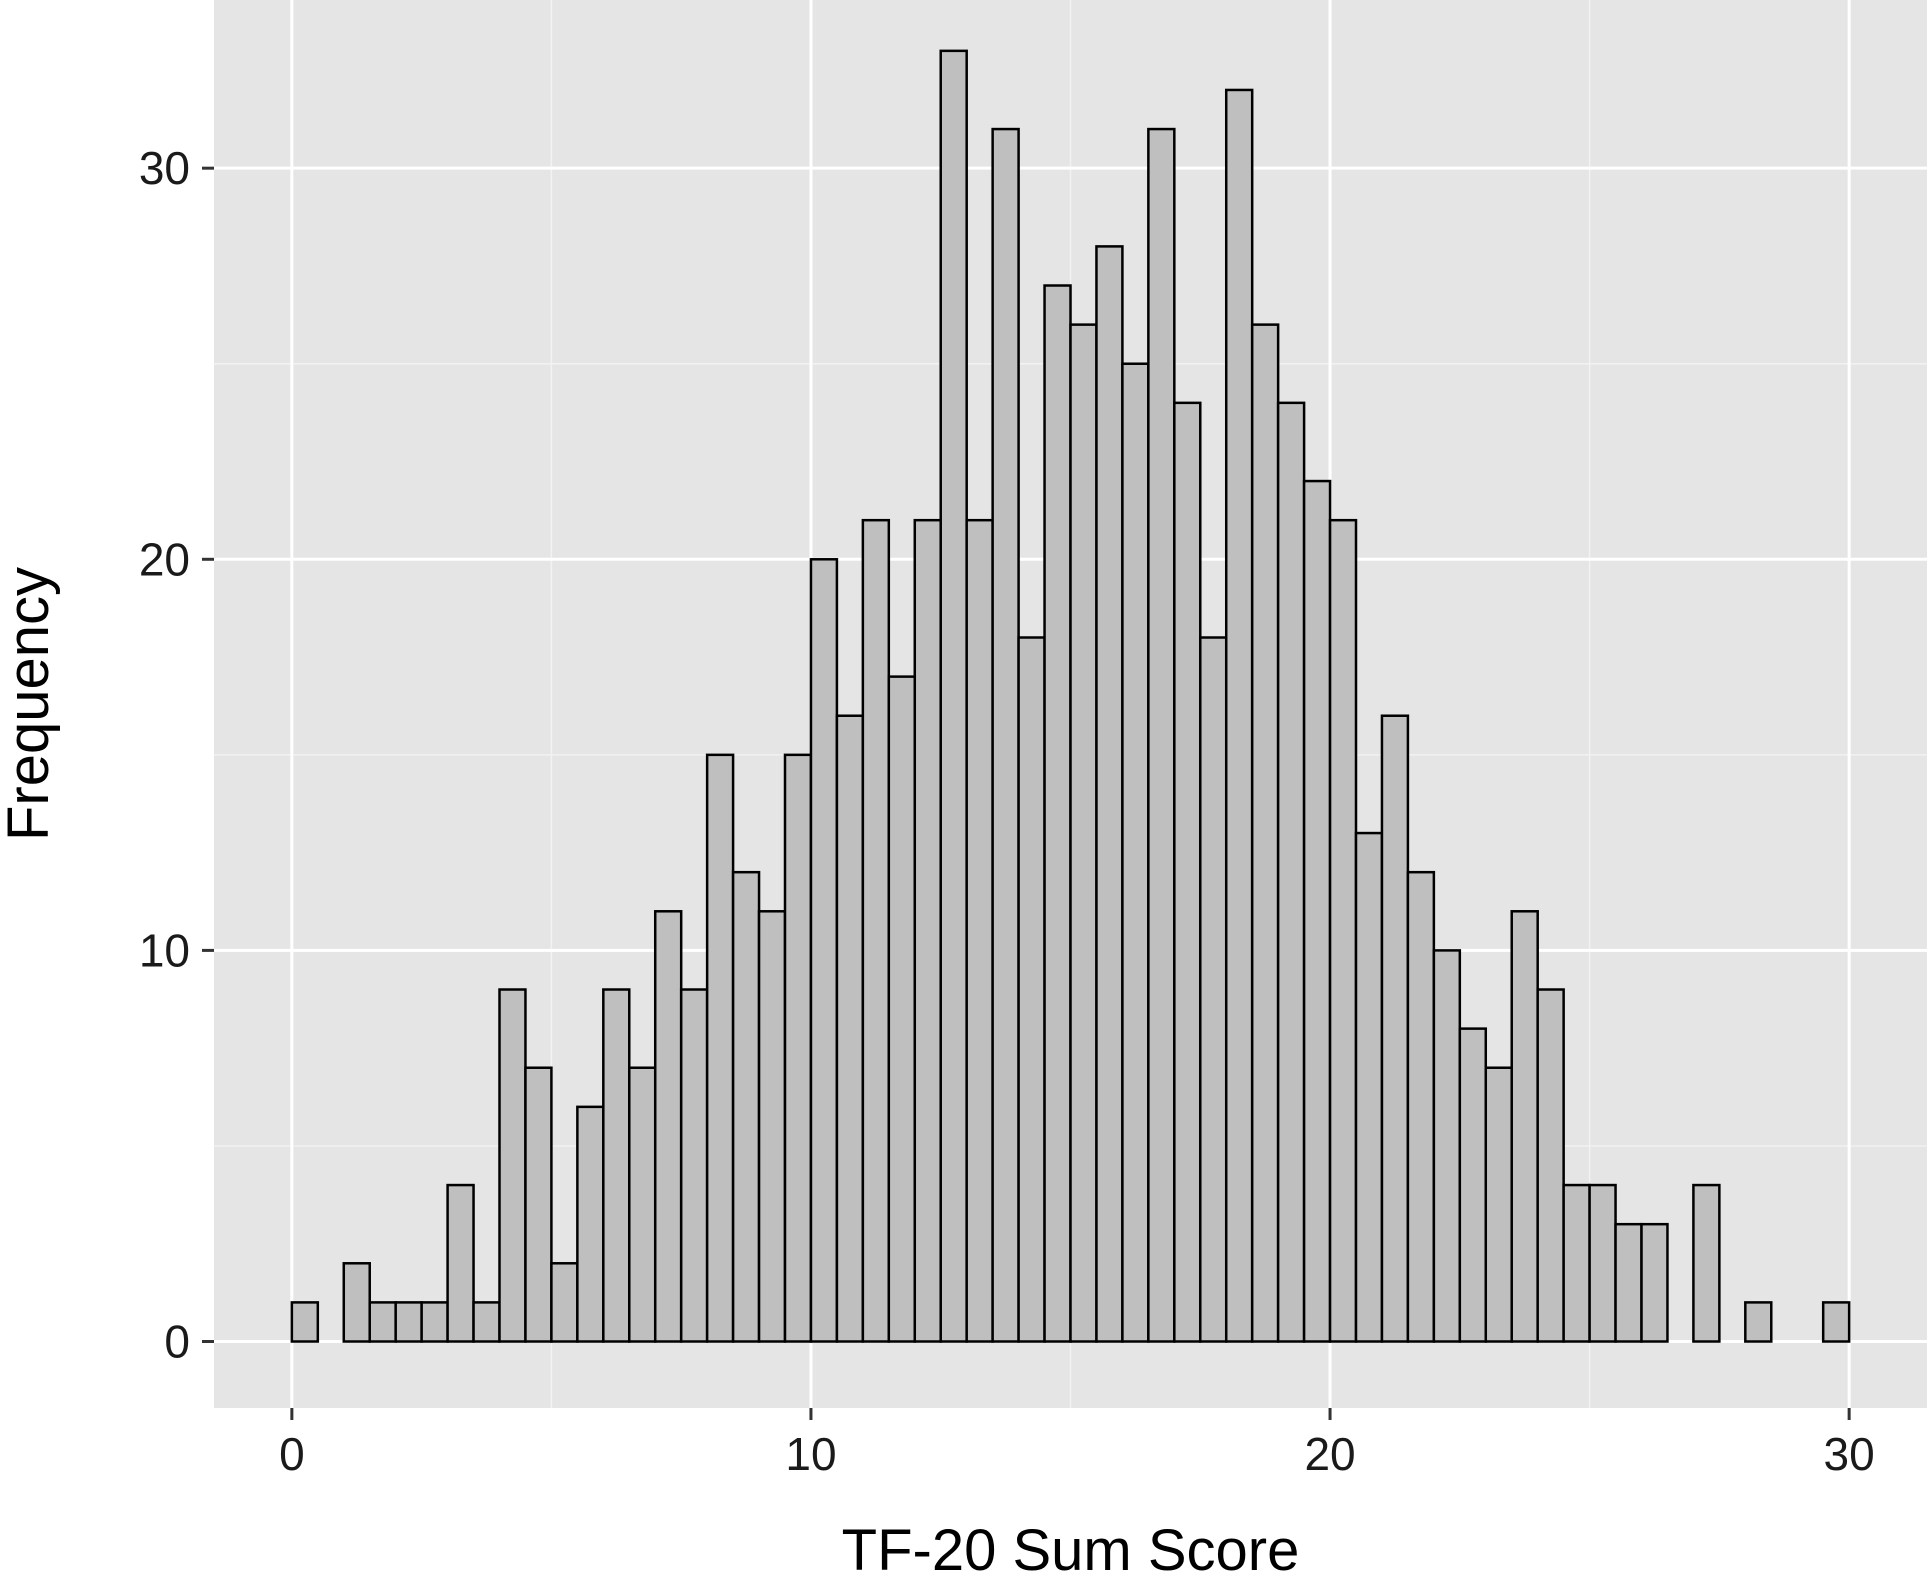 The height and width of the screenshot is (1576, 1927). What do you see at coordinates (1071, 1547) in the screenshot?
I see `x-axis-title: TF-20 Sum Score` at bounding box center [1071, 1547].